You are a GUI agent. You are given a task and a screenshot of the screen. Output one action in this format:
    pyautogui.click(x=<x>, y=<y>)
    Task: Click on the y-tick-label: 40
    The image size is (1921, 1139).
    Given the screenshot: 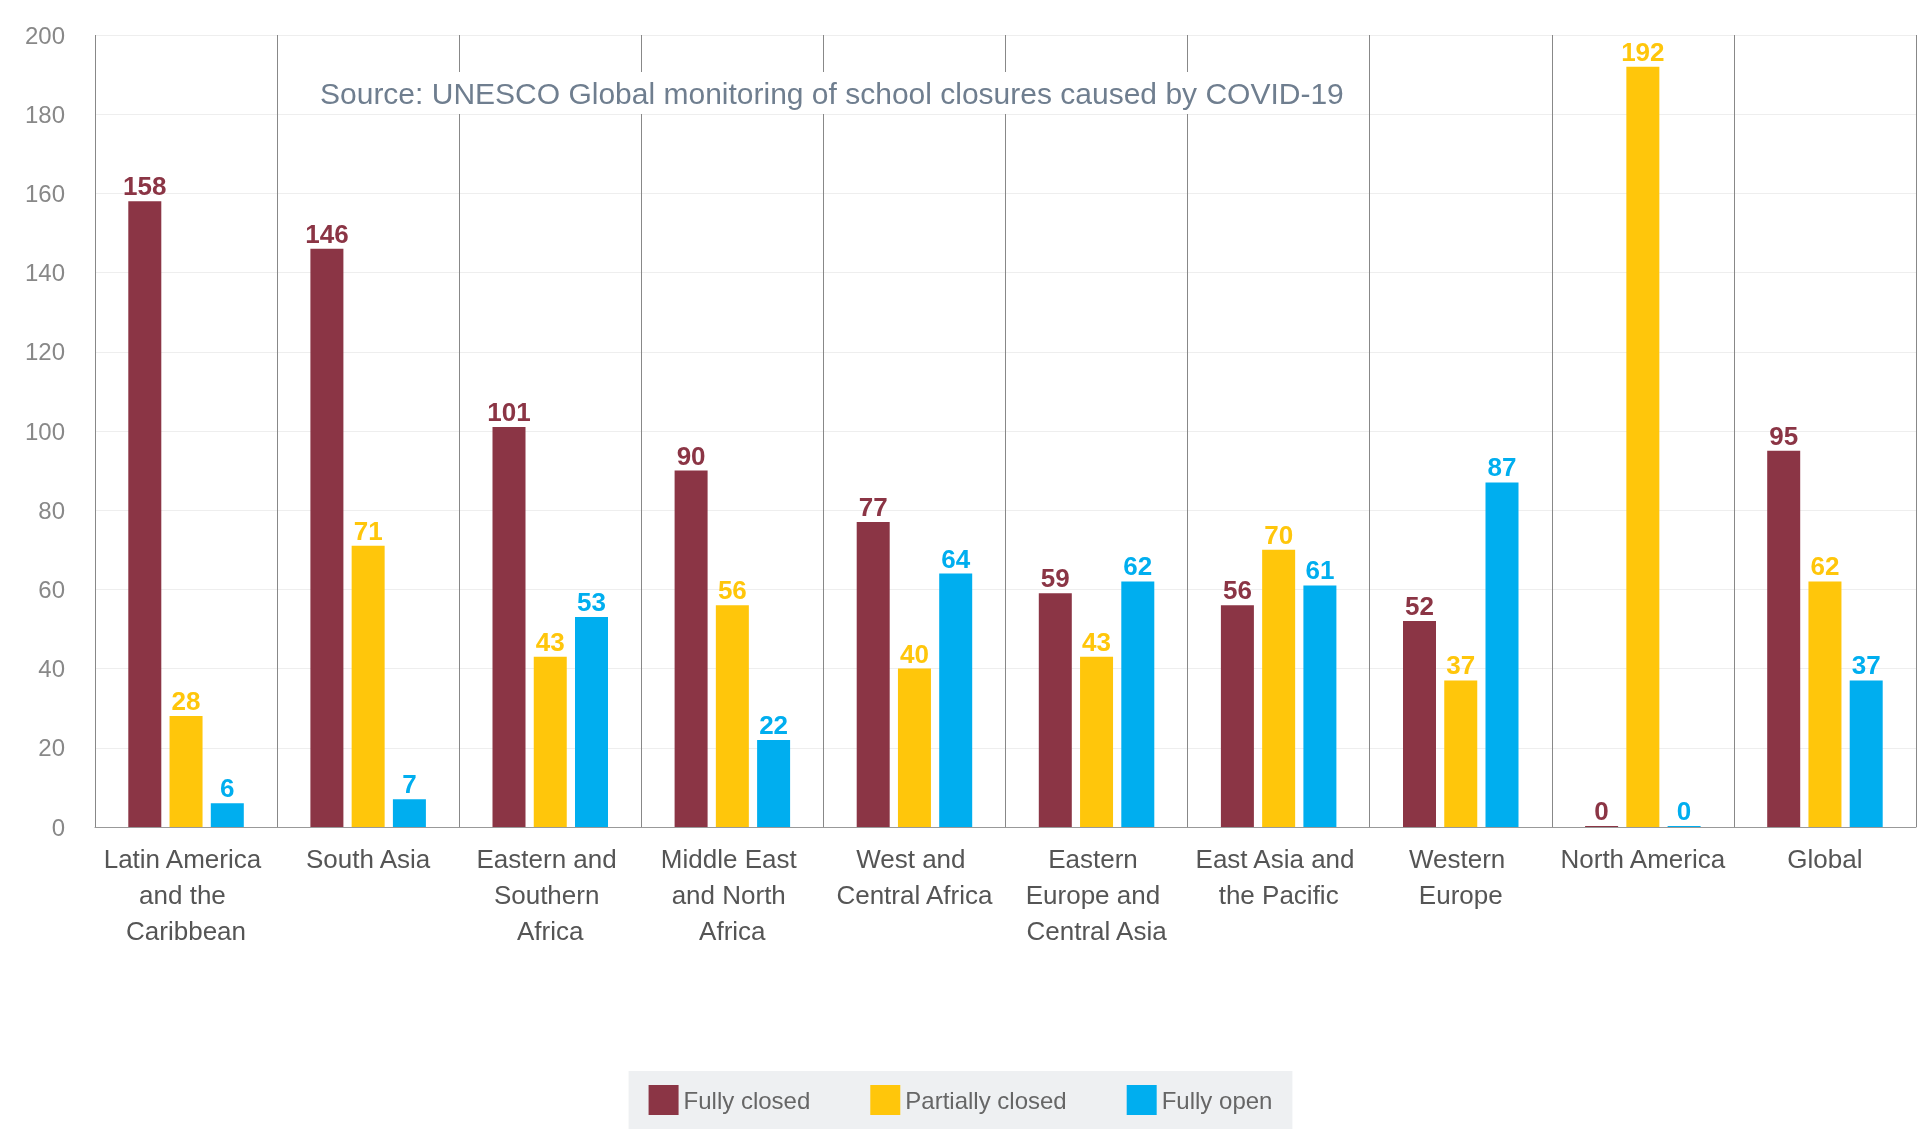 What is the action you would take?
    pyautogui.click(x=51, y=669)
    